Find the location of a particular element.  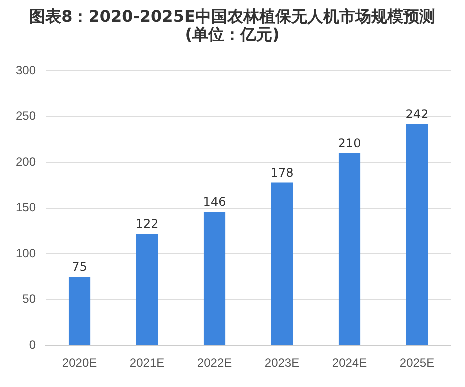

y-tick-label: 0 is located at coordinates (32, 345).